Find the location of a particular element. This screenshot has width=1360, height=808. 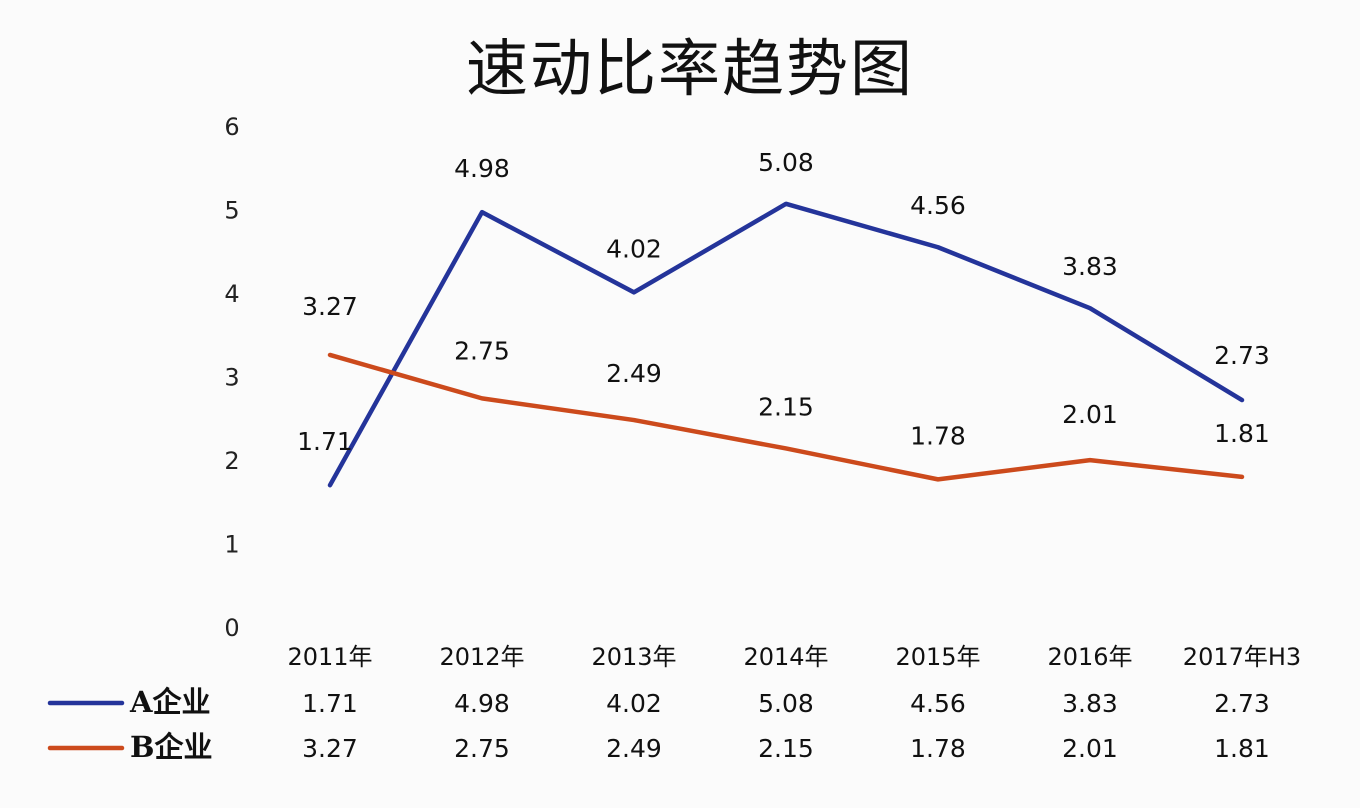

data-label: 2.49 is located at coordinates (634, 373).